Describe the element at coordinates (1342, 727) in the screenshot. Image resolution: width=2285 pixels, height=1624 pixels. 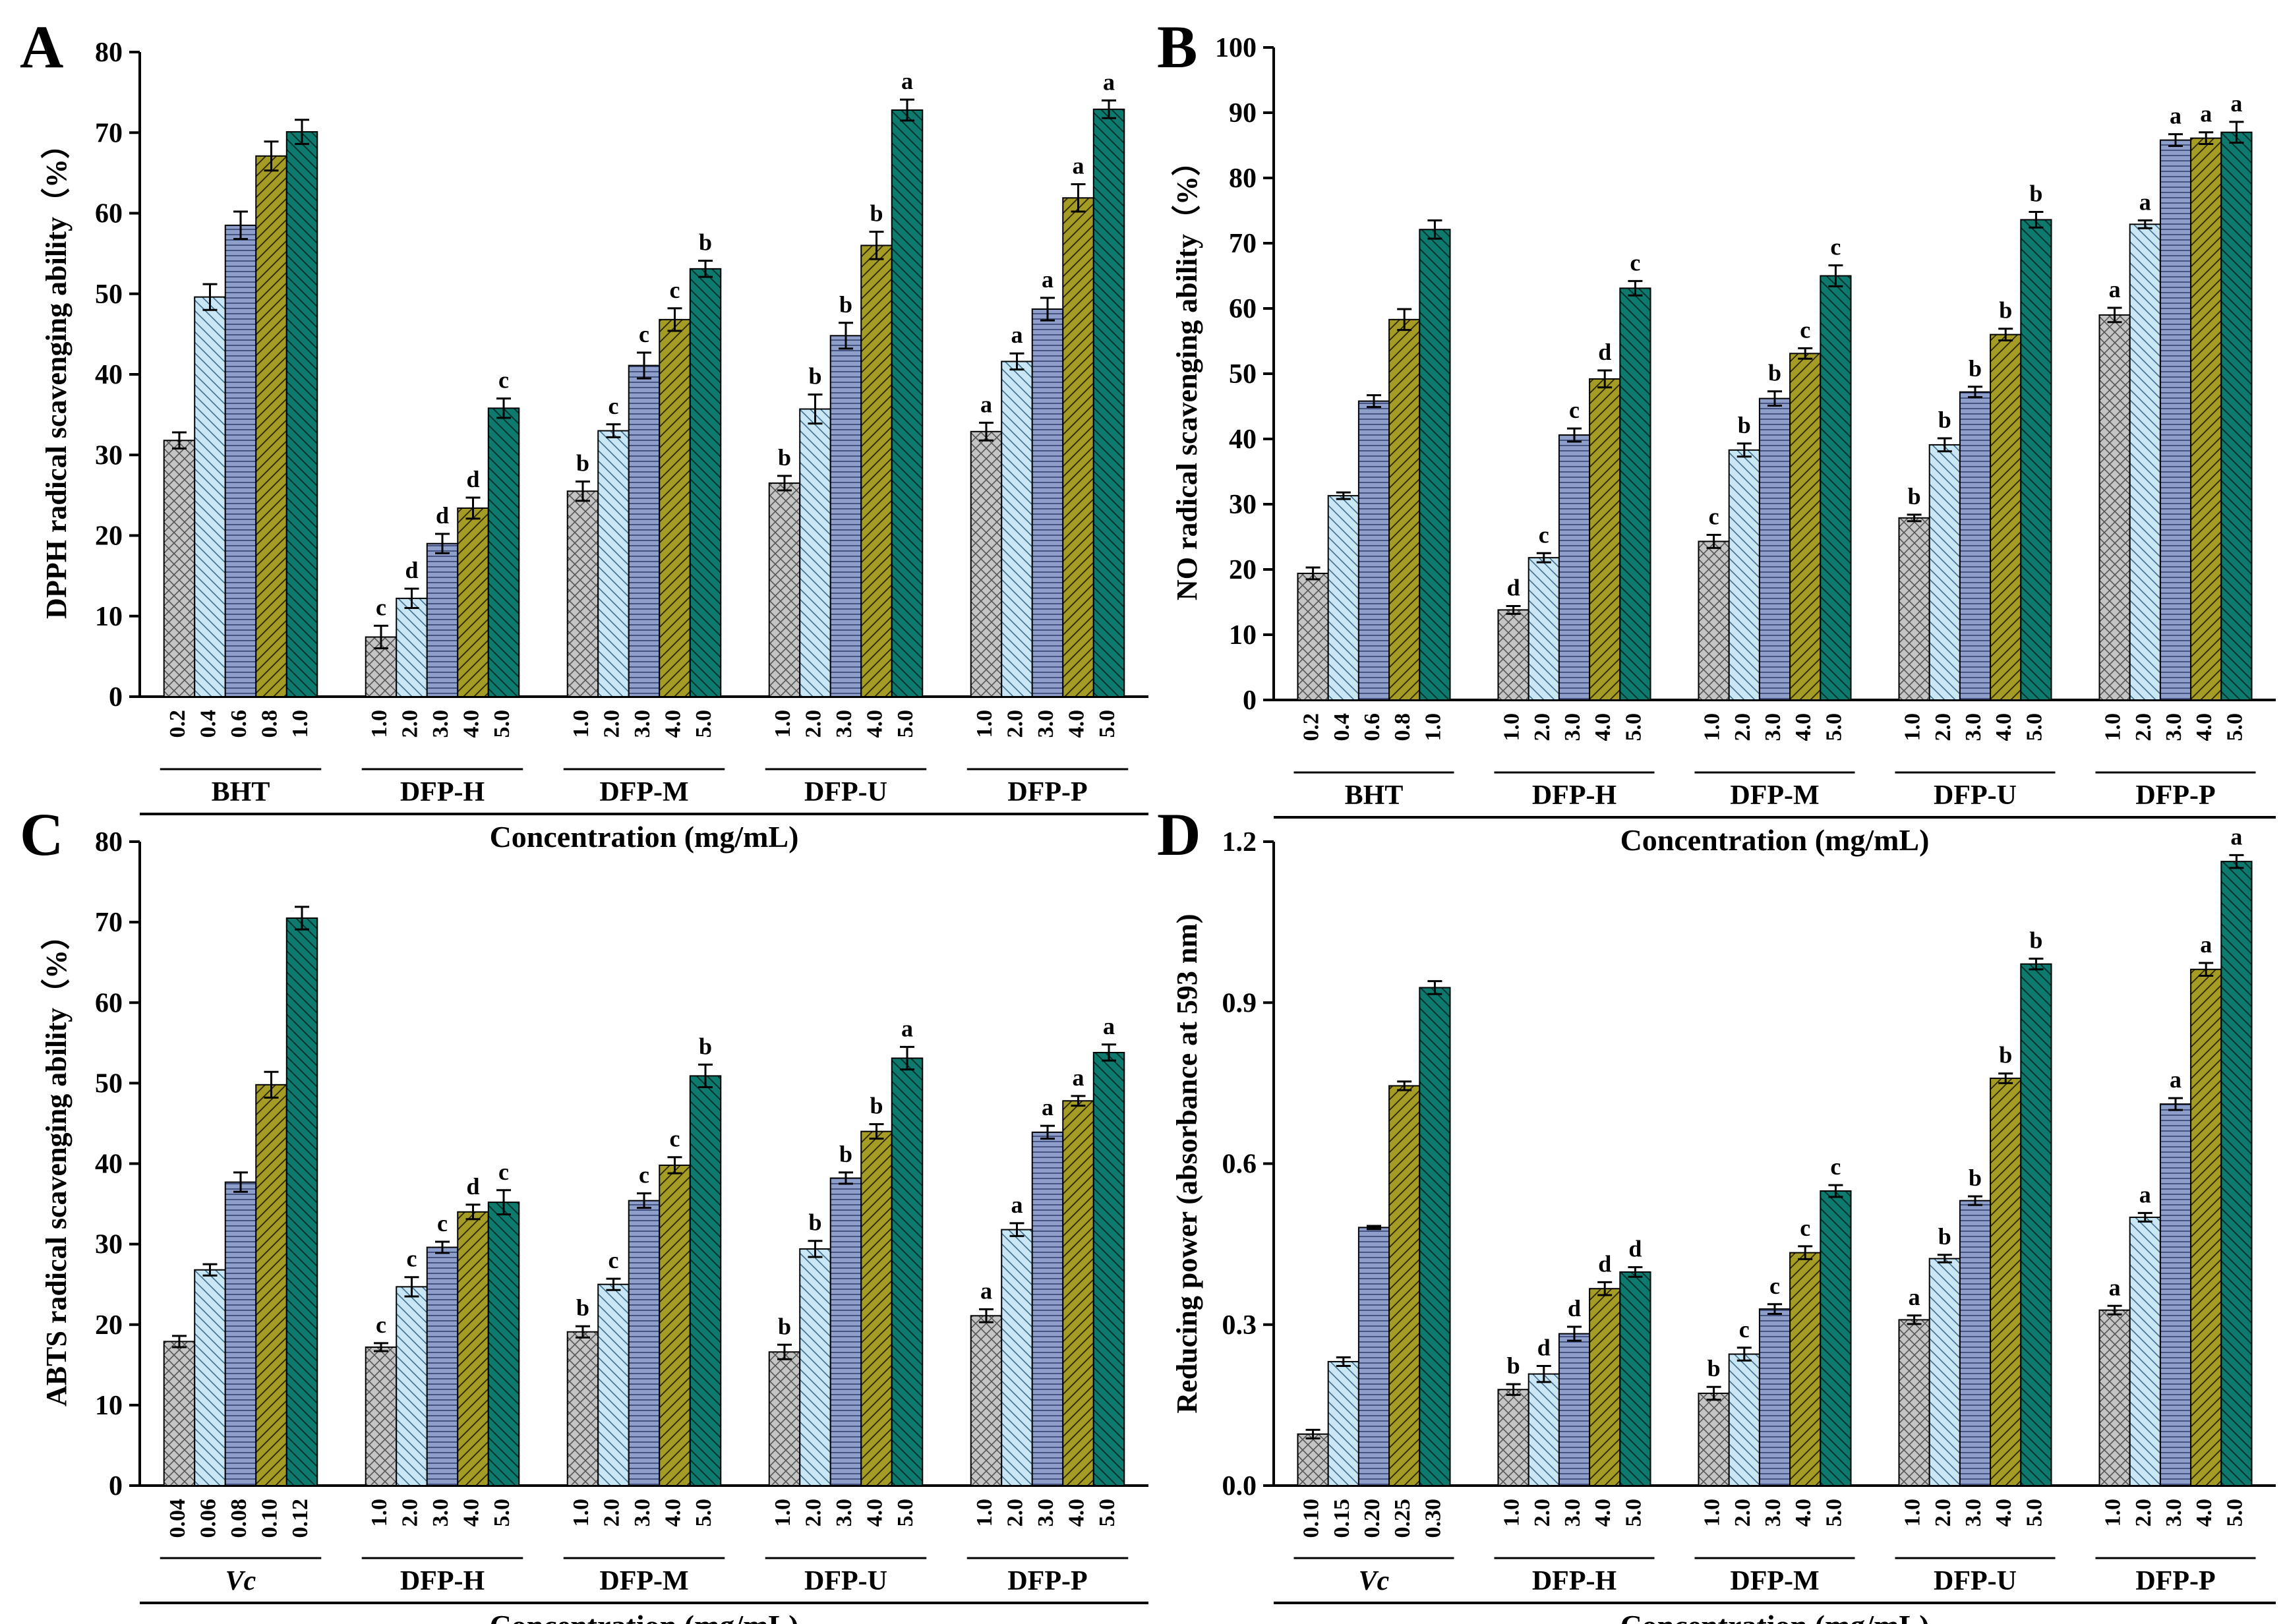
I see `x-tick-label: 0.4` at that location.